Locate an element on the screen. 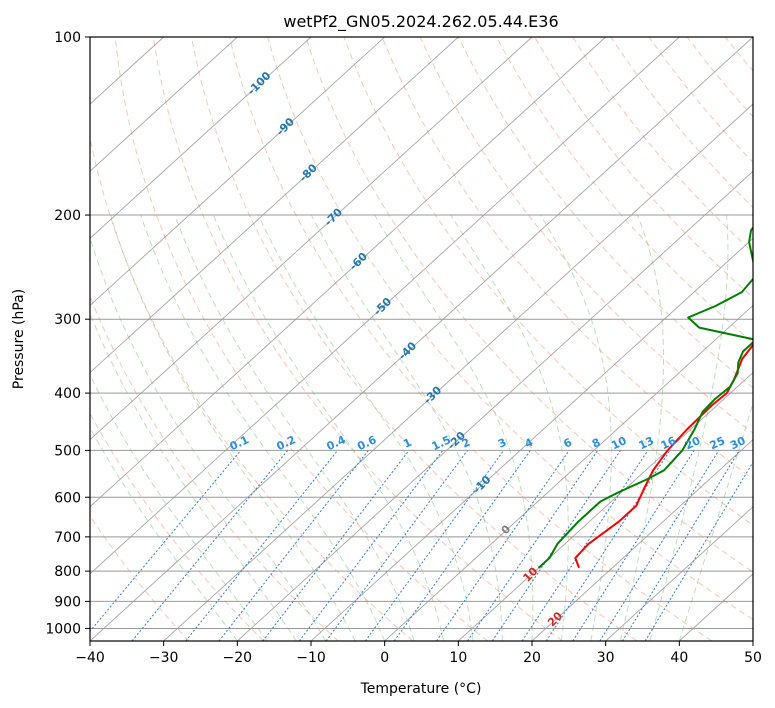  x-tick-label: 30 is located at coordinates (606, 658).